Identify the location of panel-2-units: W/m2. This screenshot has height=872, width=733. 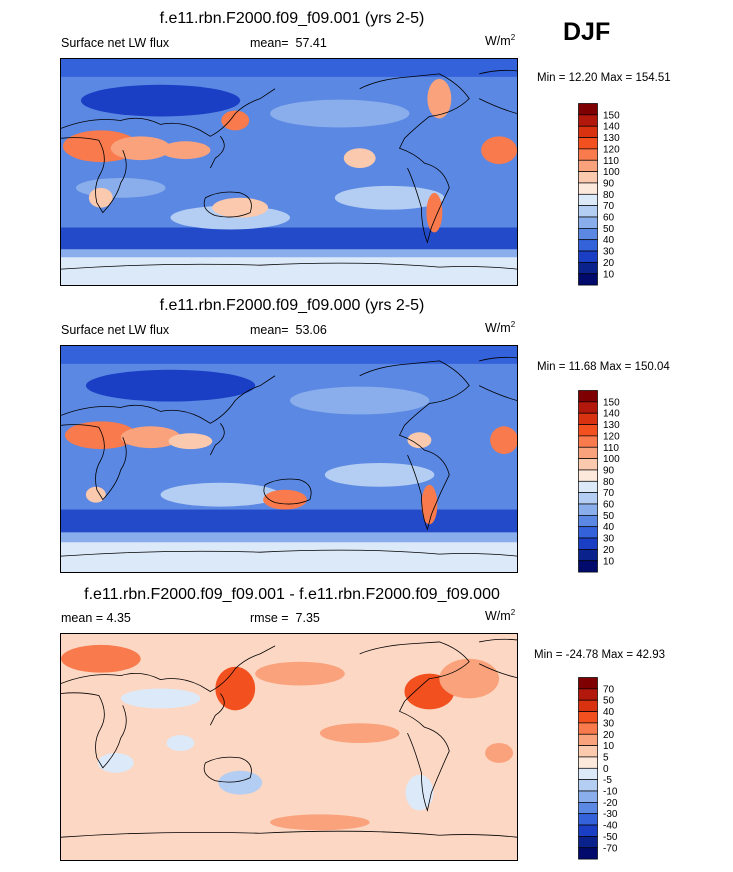
(500, 328).